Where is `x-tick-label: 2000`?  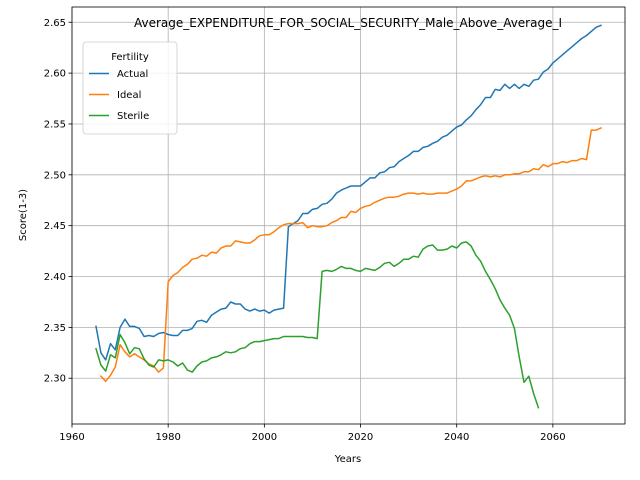 x-tick-label: 2000 is located at coordinates (264, 437).